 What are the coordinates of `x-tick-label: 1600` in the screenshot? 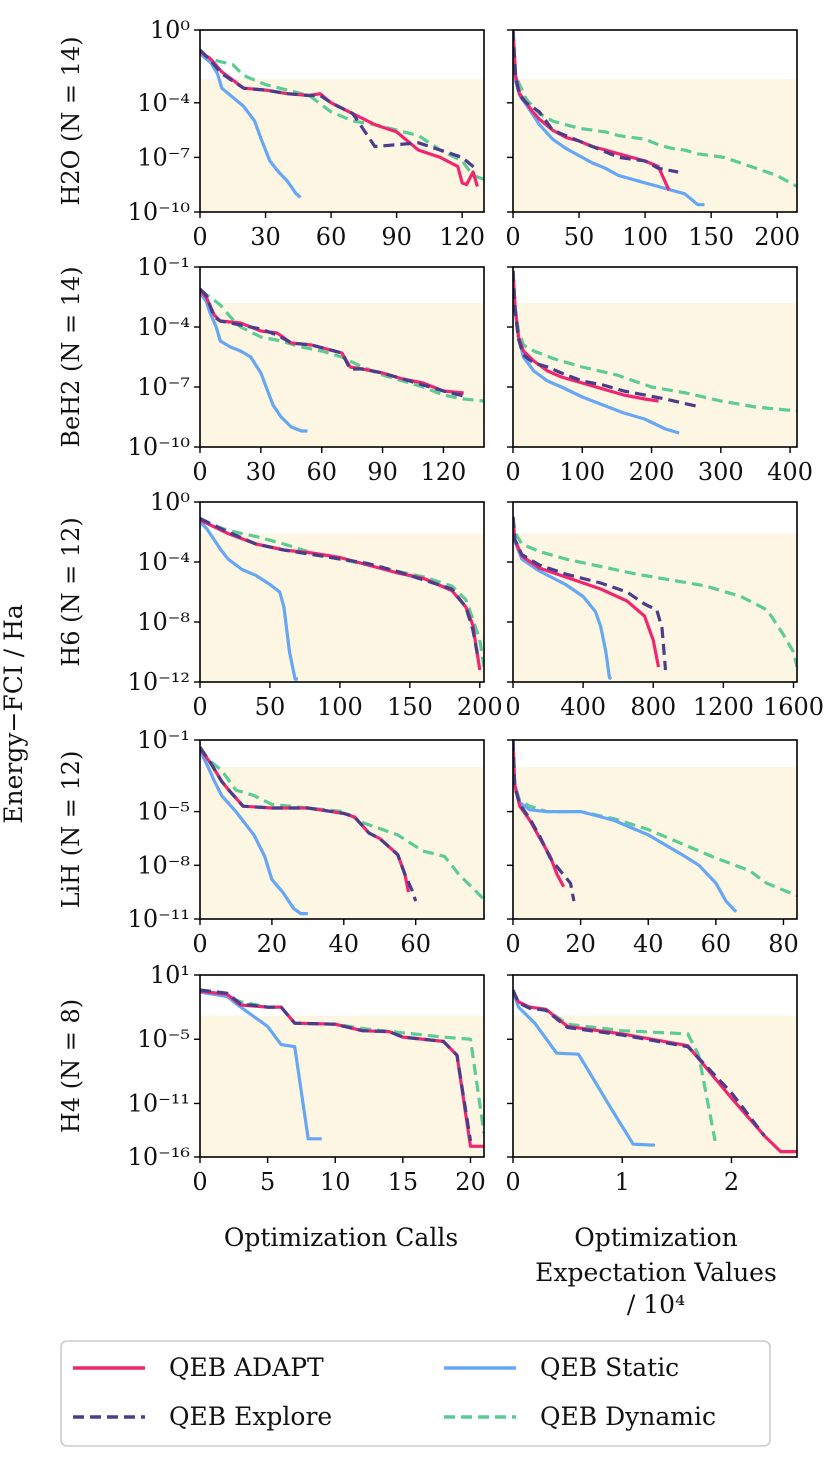 It's located at (793, 707).